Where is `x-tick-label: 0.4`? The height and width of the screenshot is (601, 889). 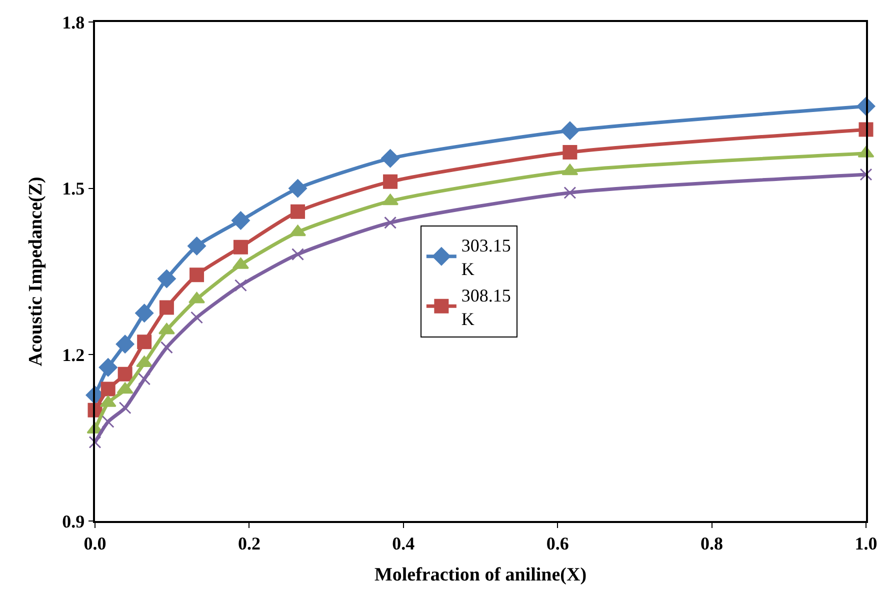
x-tick-label: 0.4 is located at coordinates (403, 543).